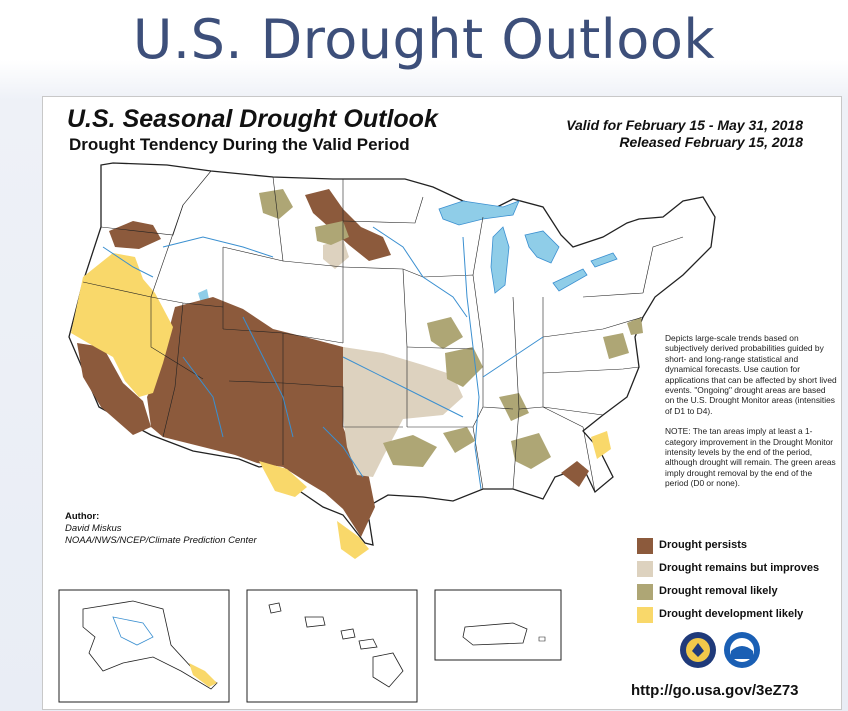 The image size is (848, 711). I want to click on legend-label: Drought persists, so click(703, 545).